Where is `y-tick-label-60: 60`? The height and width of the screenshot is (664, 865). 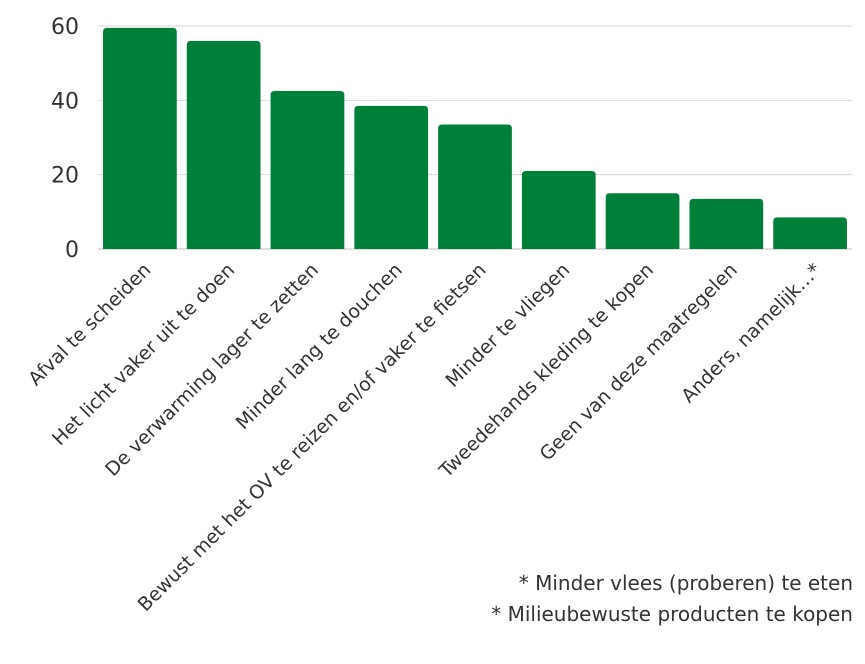 y-tick-label-60: 60 is located at coordinates (65, 27).